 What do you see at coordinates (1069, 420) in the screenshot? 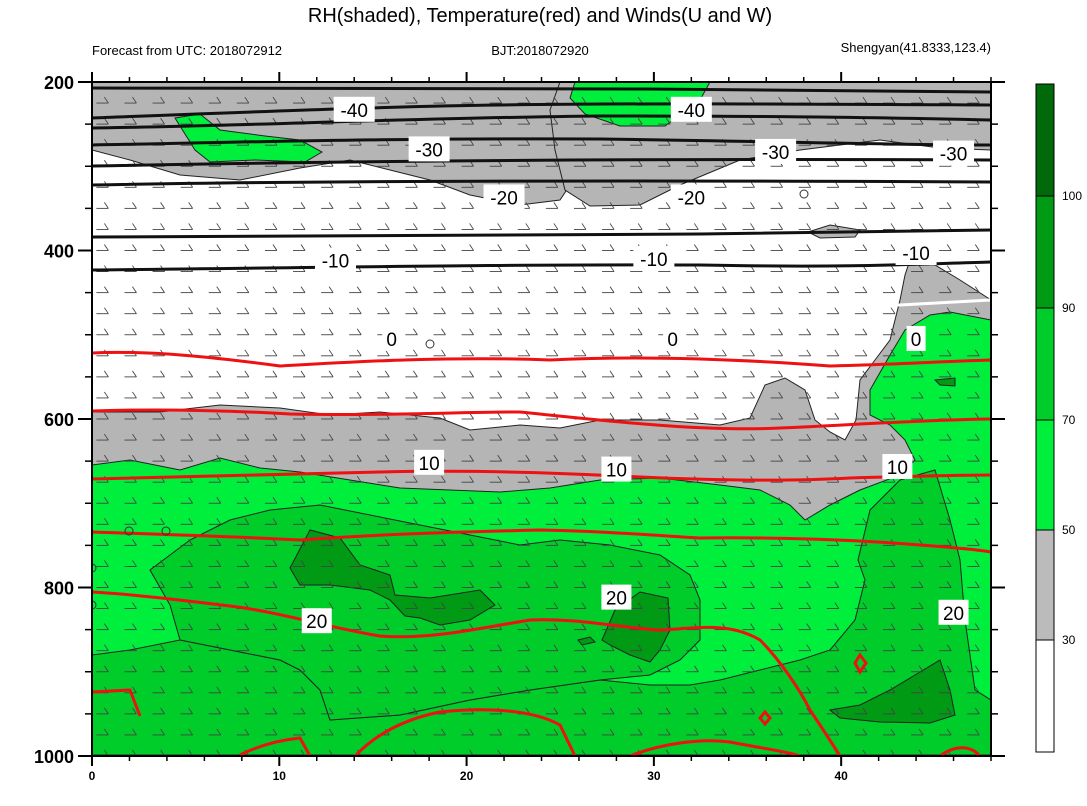
I see `colorbar-label: 70` at bounding box center [1069, 420].